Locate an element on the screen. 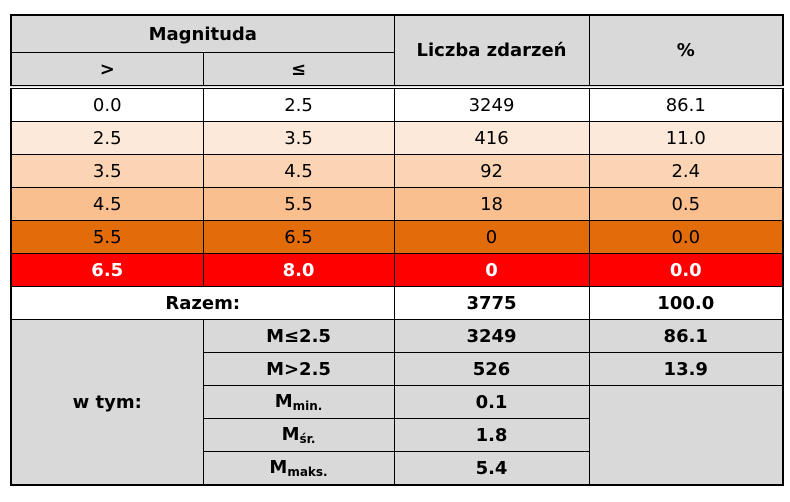 This screenshot has width=790, height=502. breakdown-name: M≤2.5 is located at coordinates (298, 336).